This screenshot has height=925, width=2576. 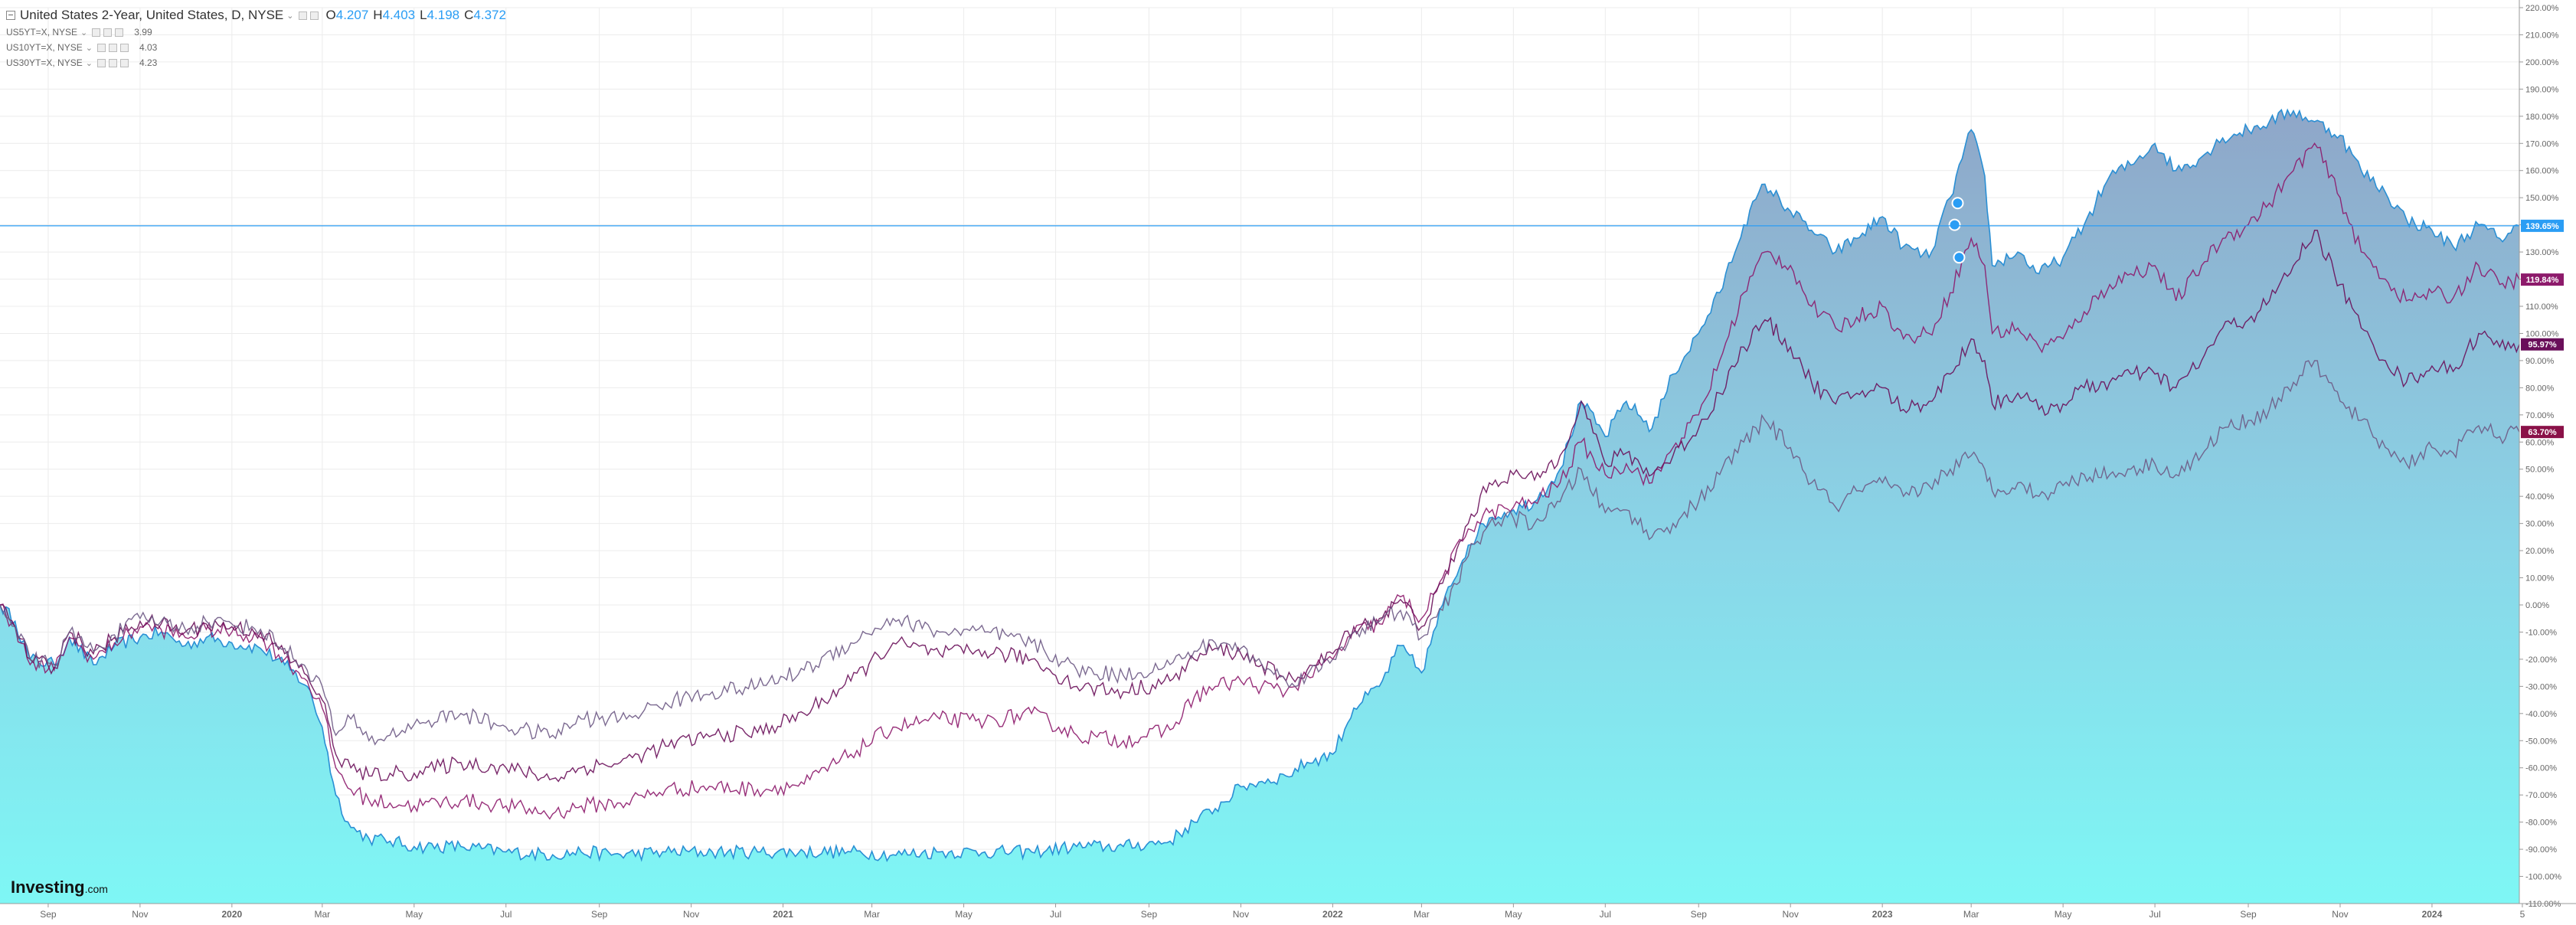 I want to click on legend-row-5y: US5YT=X, NYSE ⌄ 3.99, so click(x=256, y=32).